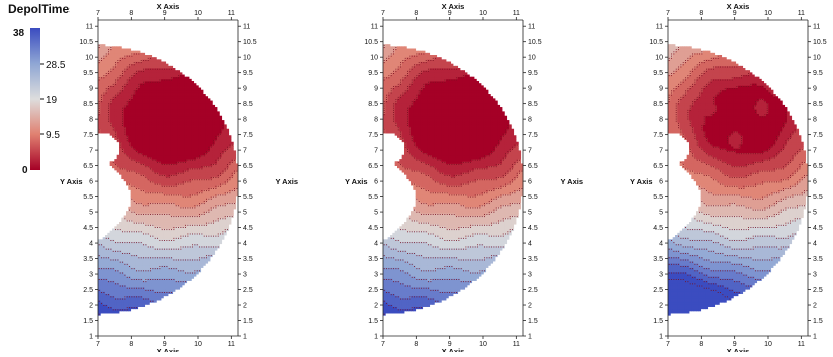 This screenshot has width=833, height=357. Describe the element at coordinates (35, 99) in the screenshot. I see `colorbar-gradient` at that location.